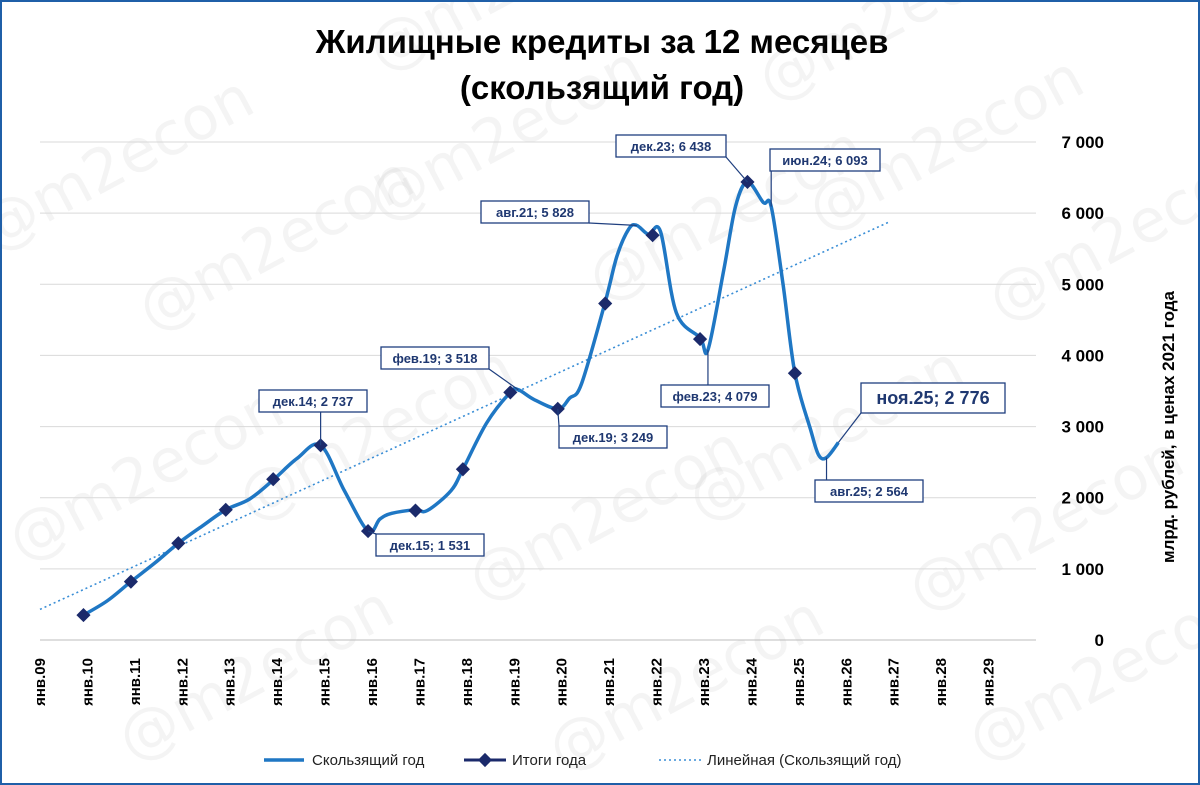 This screenshot has height=785, width=1200. Describe the element at coordinates (989, 682) in the screenshot. I see `x-tick-label: янв.29` at that location.